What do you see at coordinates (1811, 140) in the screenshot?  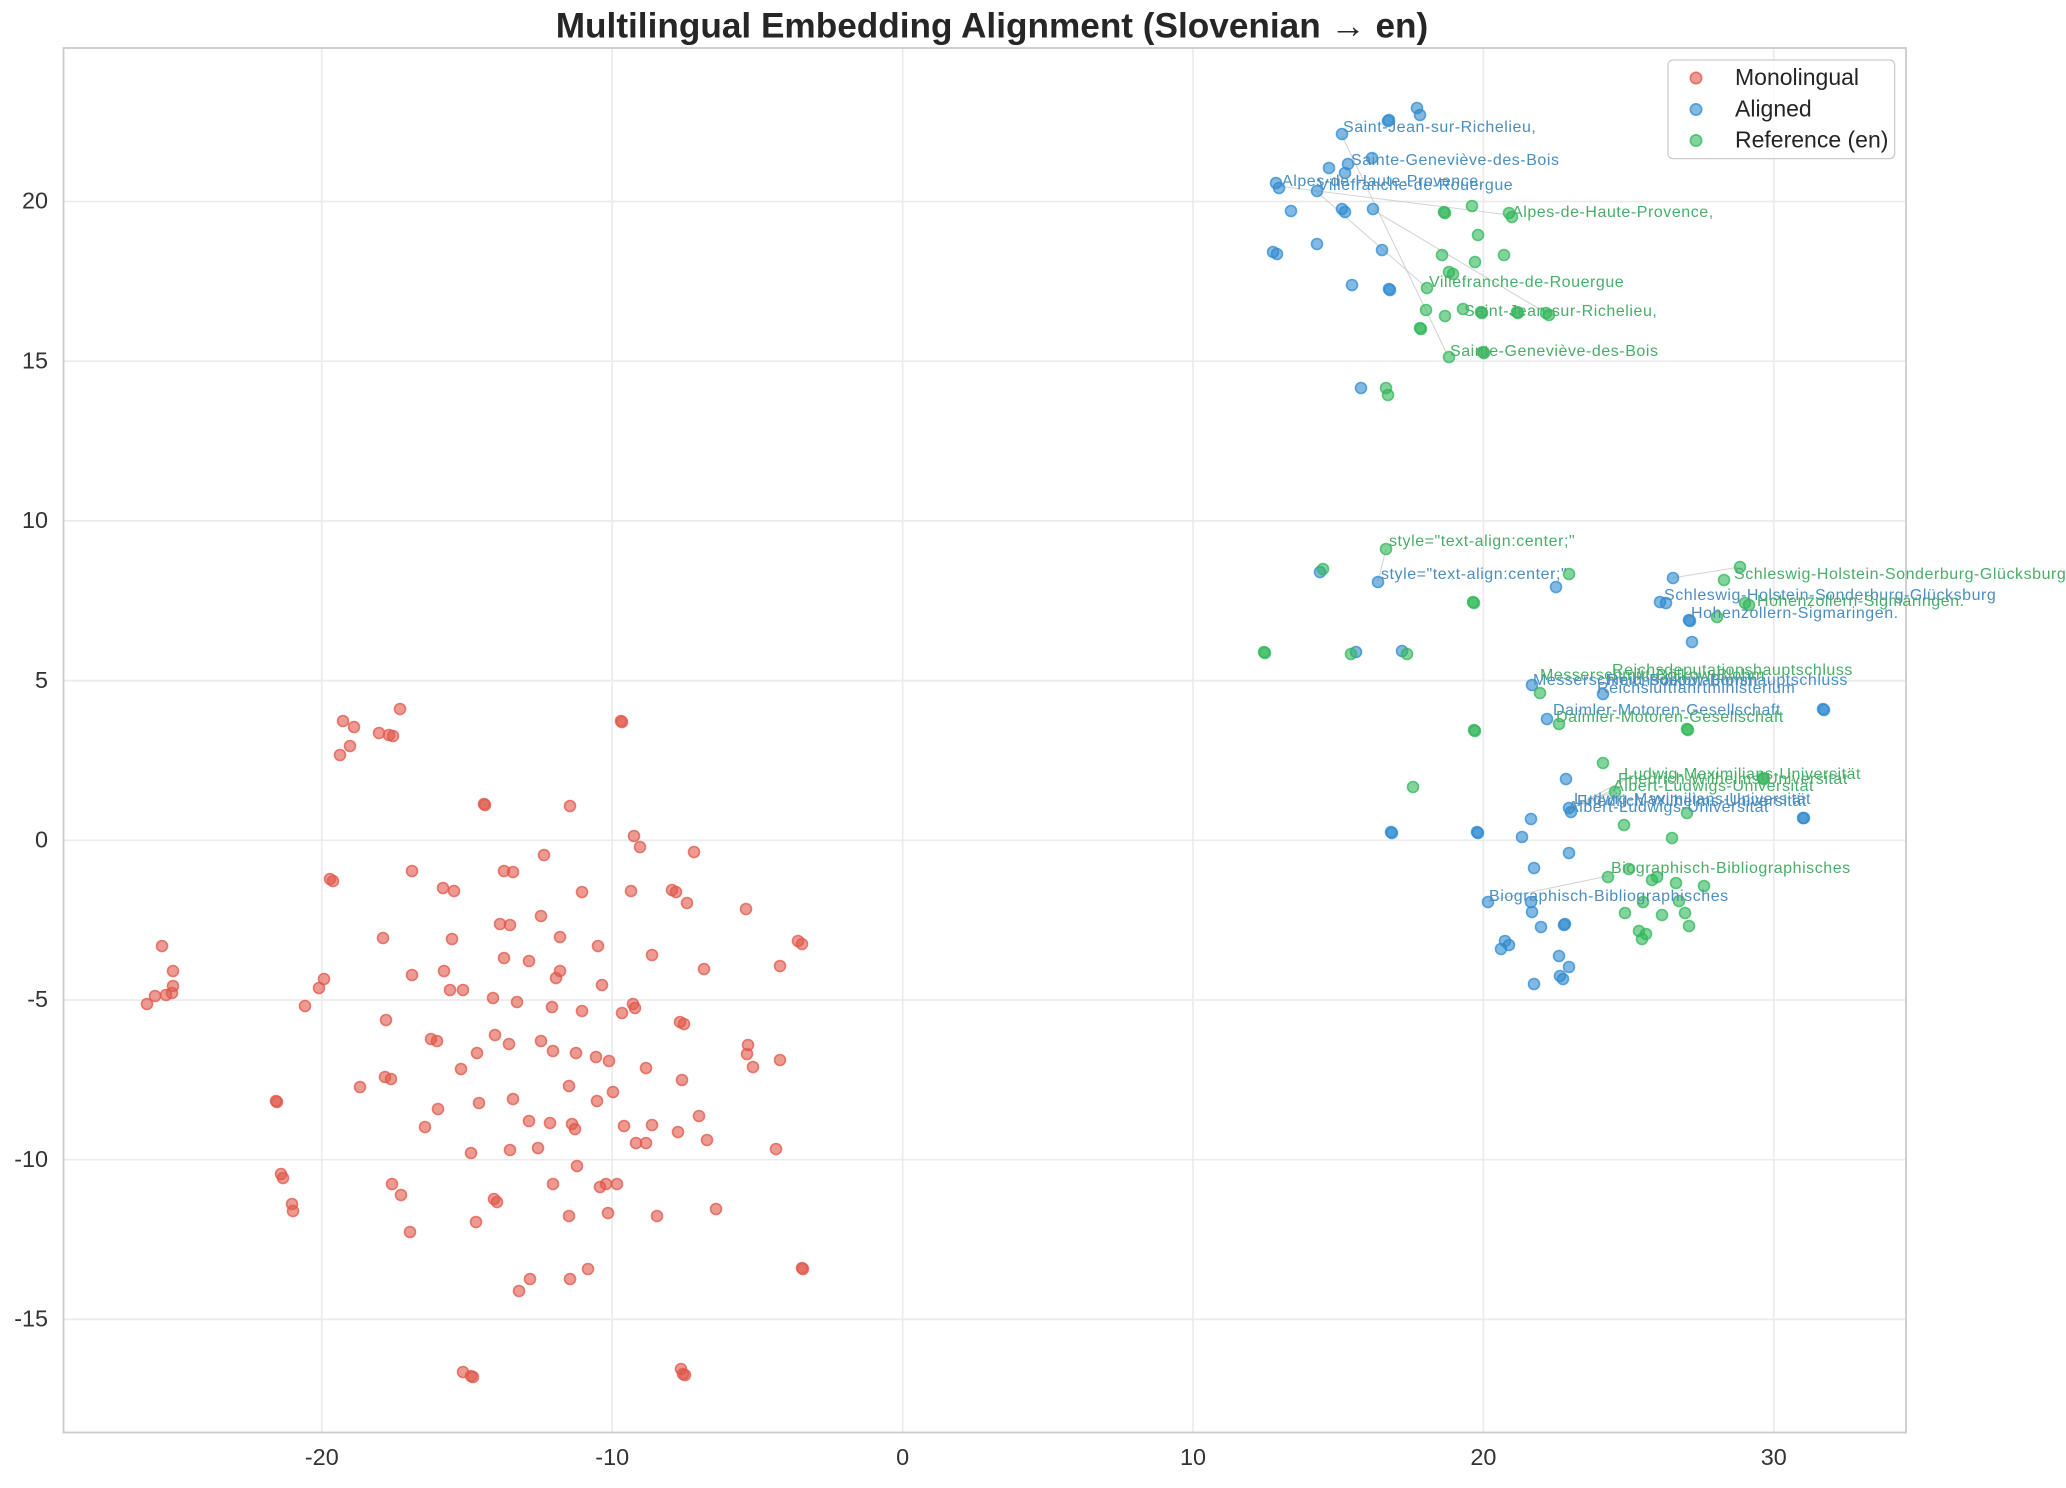 I see `svg-text: Reference (en)` at bounding box center [1811, 140].